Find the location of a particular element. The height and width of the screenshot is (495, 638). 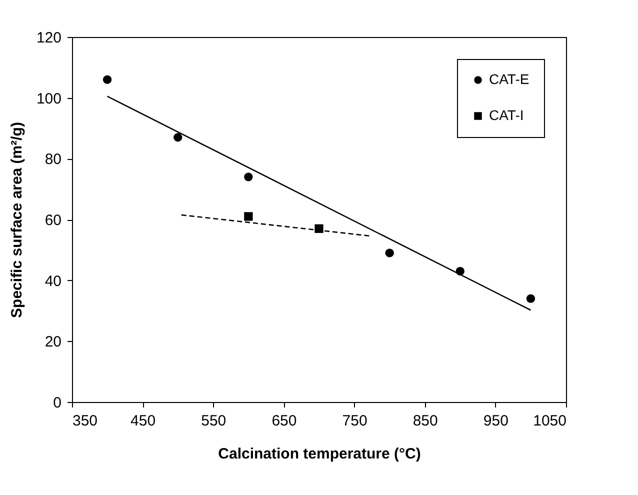

x-axis-title: Calcination temperature (°C) is located at coordinates (319, 454).